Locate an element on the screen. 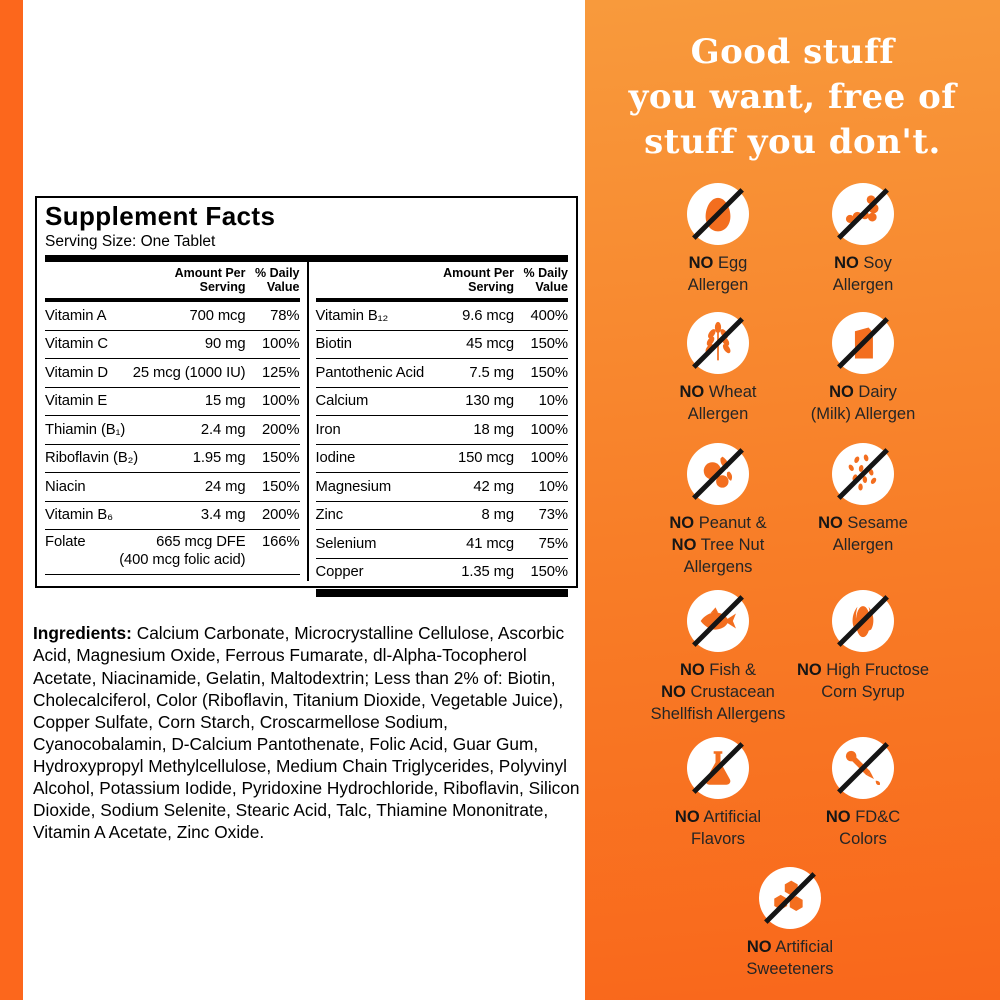 Image resolution: width=1000 pixels, height=1000 pixels. nutrient-name: Vitamin B₁₂ is located at coordinates (352, 315).